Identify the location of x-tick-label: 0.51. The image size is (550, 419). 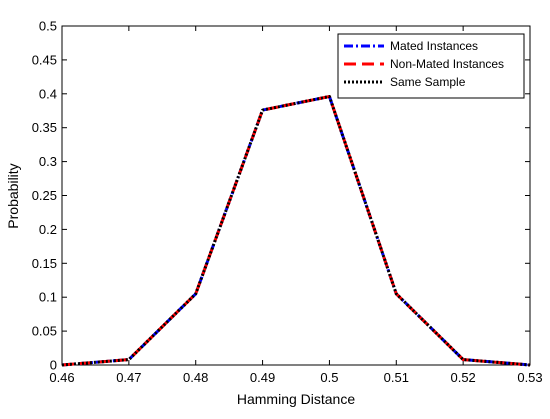
(396, 377).